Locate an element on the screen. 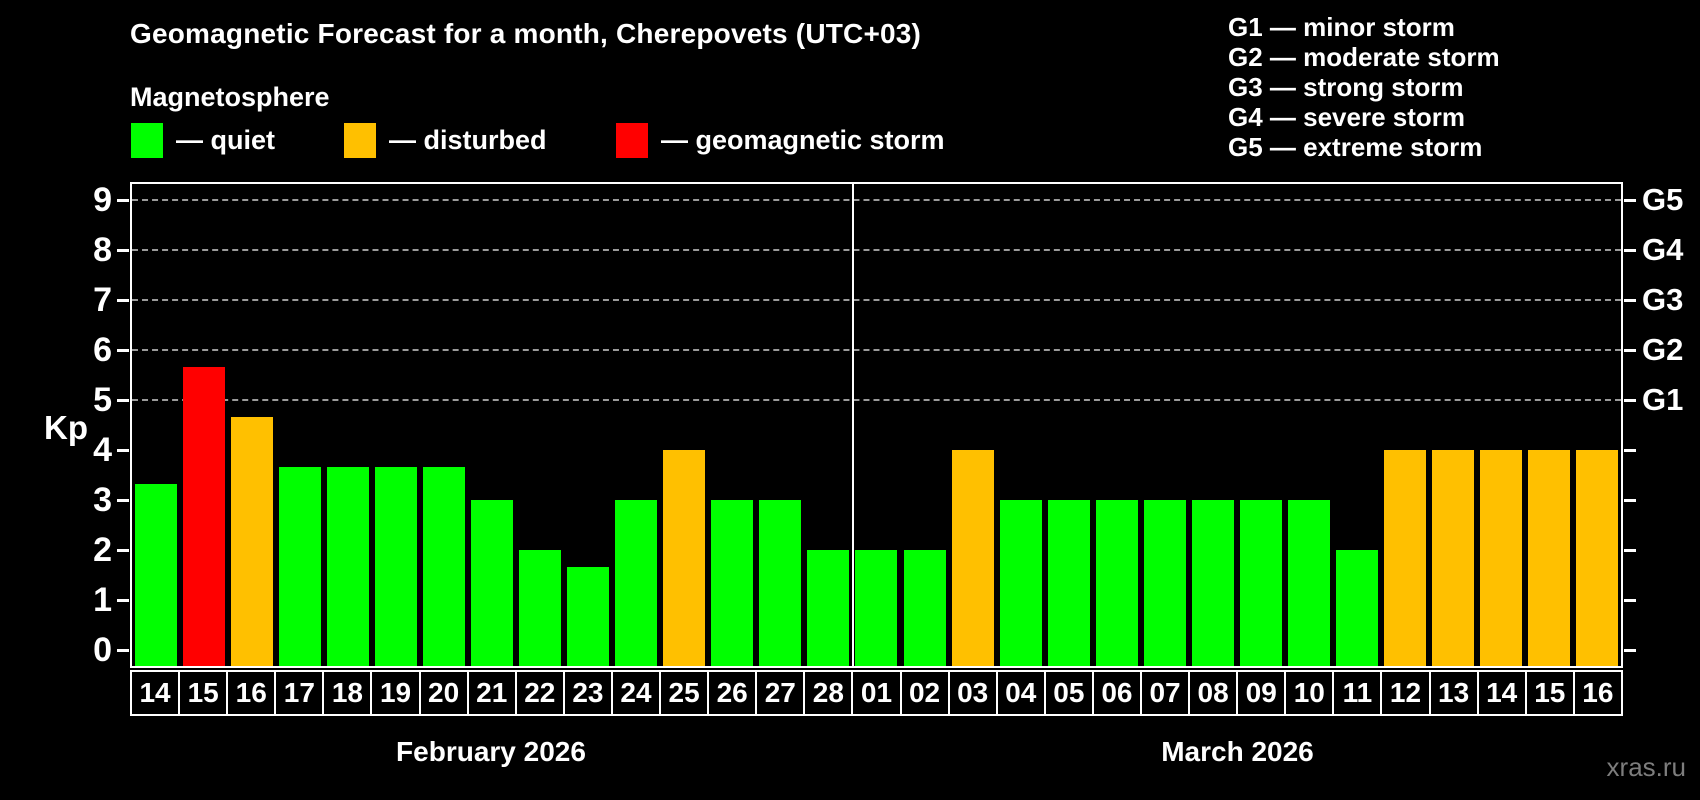  g-legend-line: G2 — moderate storm is located at coordinates (1364, 57).